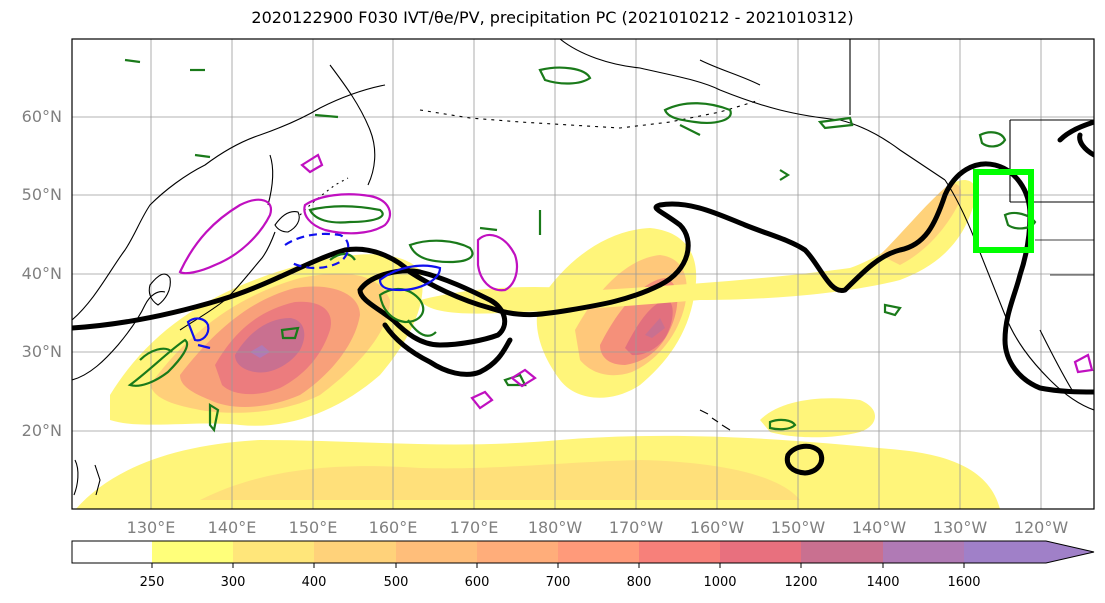 The image size is (1105, 603). I want to click on colorbar-tick-label: 1200, so click(801, 582).